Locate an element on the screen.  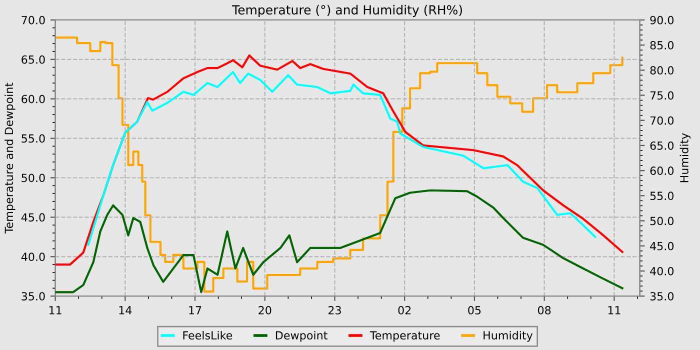
y-tick-label: 55.0 is located at coordinates (33, 138).